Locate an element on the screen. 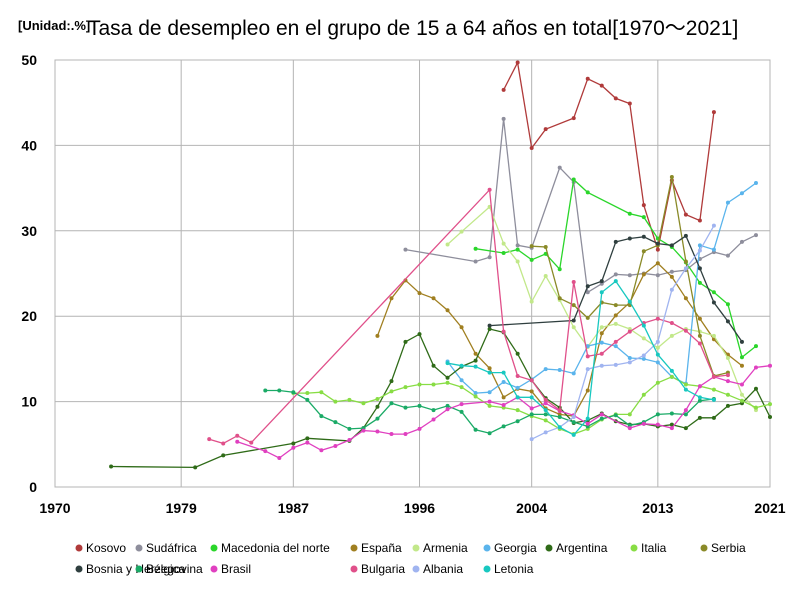  legend-label-espana: España is located at coordinates (381, 548).